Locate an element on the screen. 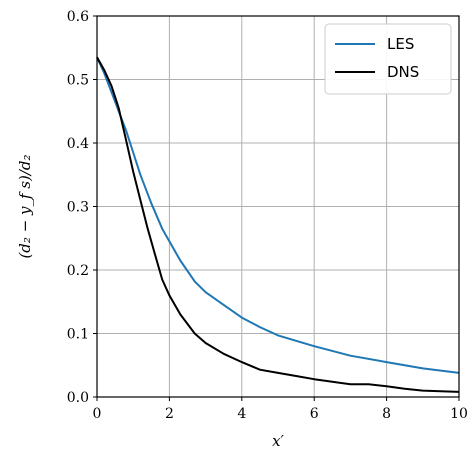  legend-label-les: LES is located at coordinates (400, 44).